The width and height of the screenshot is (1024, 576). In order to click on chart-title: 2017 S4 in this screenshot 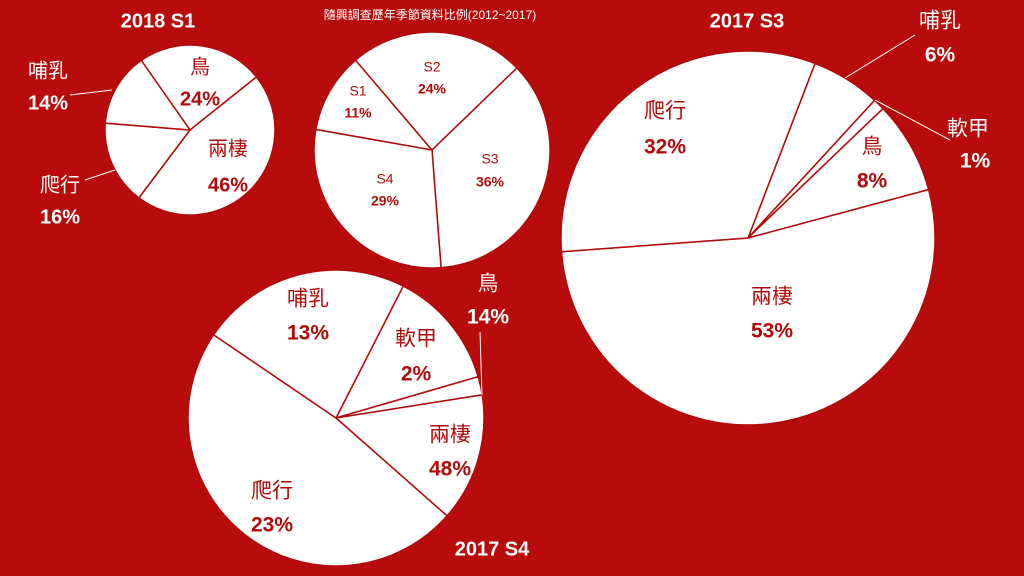, I will do `click(492, 549)`.